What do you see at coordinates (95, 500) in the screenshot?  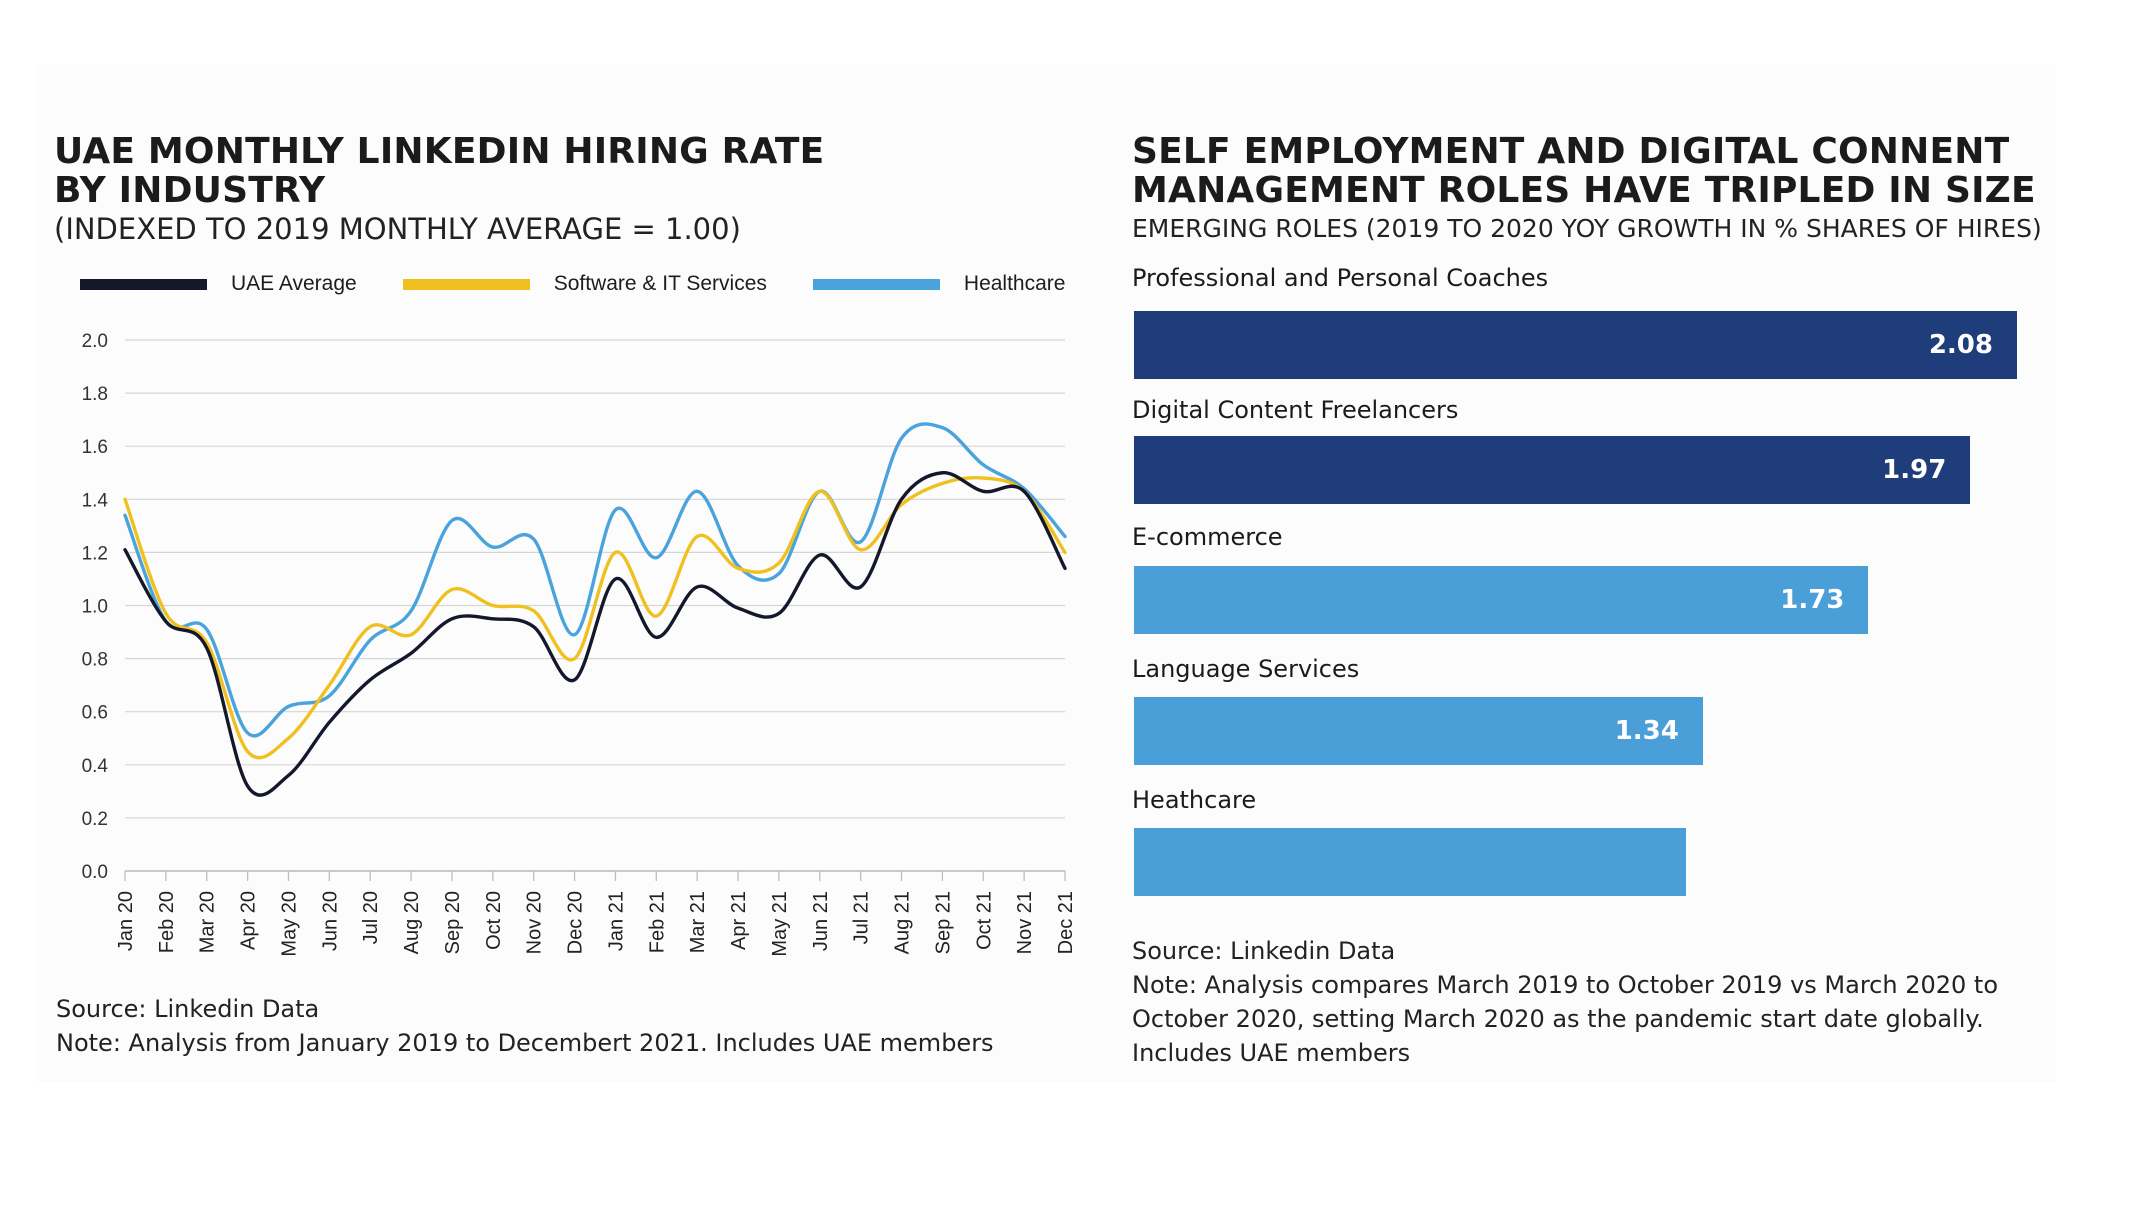 I see `y-tick-label: 1.4` at bounding box center [95, 500].